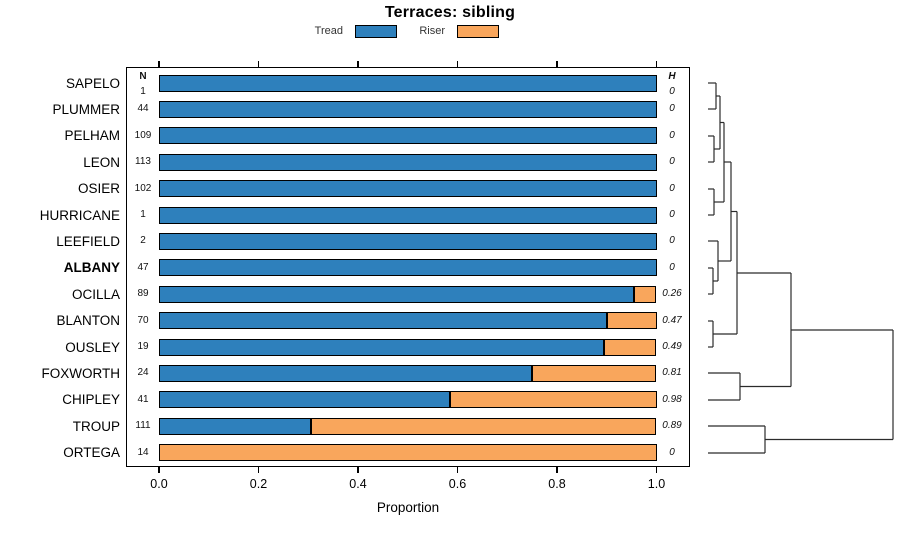 The height and width of the screenshot is (540, 900). Describe the element at coordinates (672, 373) in the screenshot. I see `h-value: 0.81` at that location.